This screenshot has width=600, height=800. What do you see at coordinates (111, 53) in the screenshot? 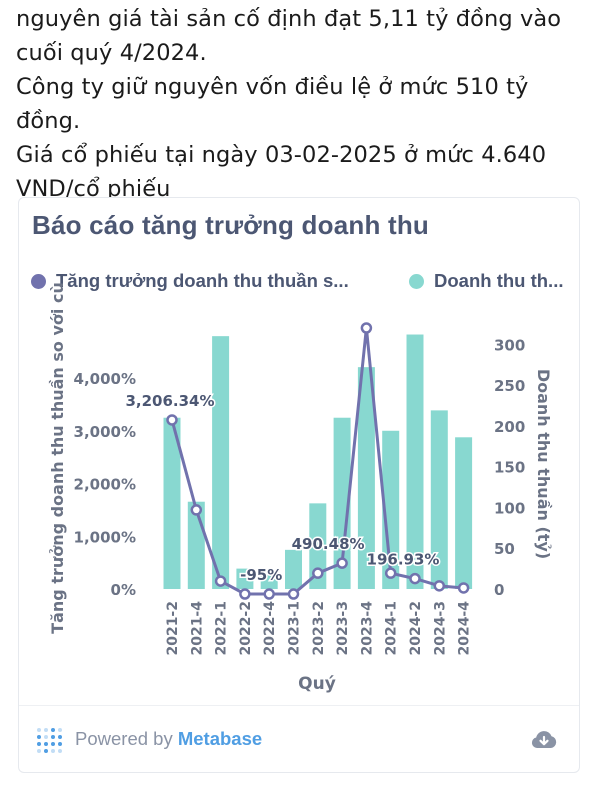
I see `article-line: cuối quý 4/2024.` at bounding box center [111, 53].